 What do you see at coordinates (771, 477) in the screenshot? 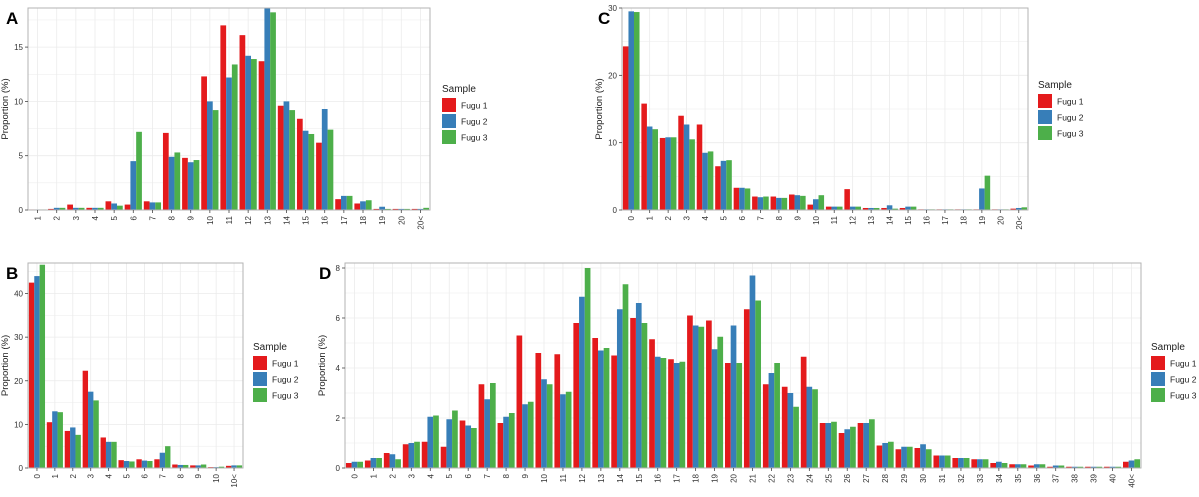
I see `x-tick-label: 22` at bounding box center [771, 477].